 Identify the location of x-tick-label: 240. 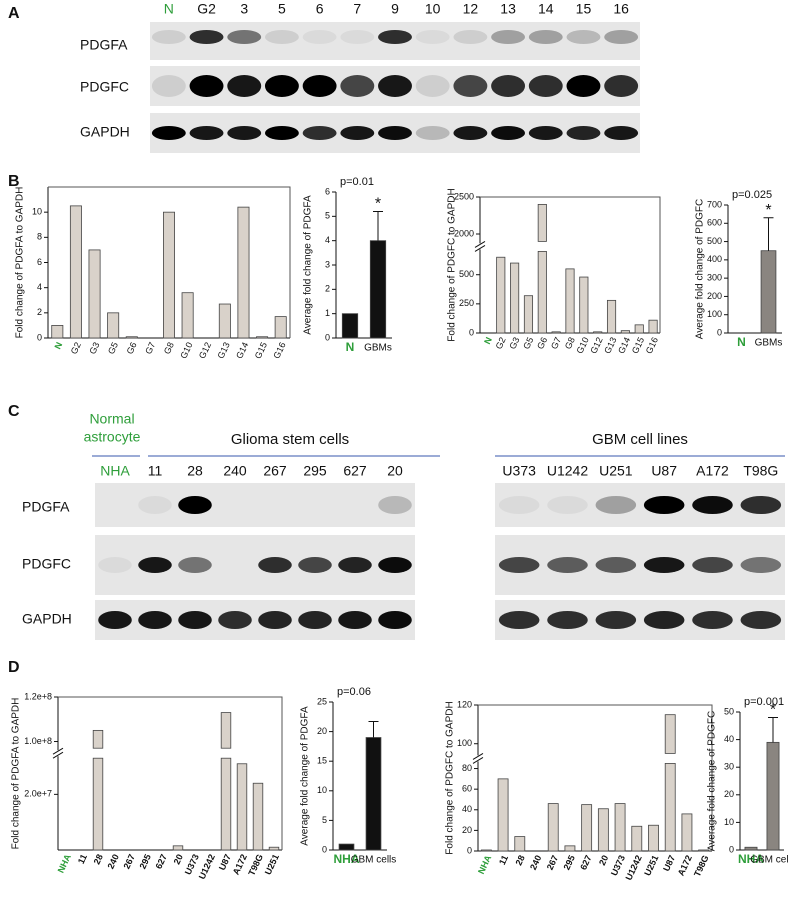
(535, 863).